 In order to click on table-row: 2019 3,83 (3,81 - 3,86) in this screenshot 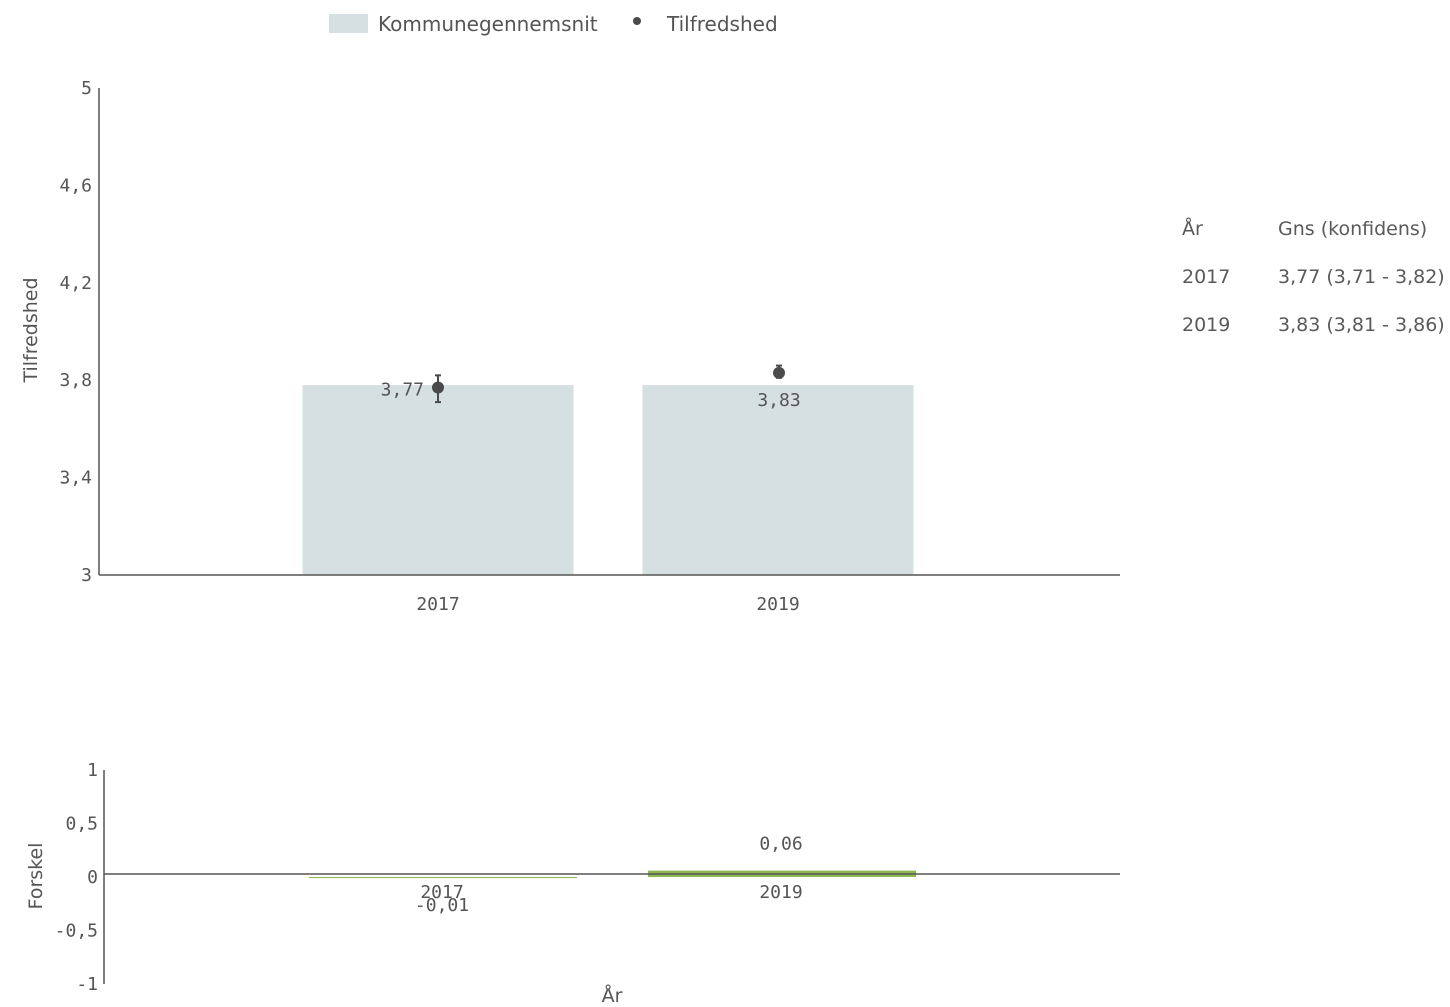, I will do `click(1316, 325)`.